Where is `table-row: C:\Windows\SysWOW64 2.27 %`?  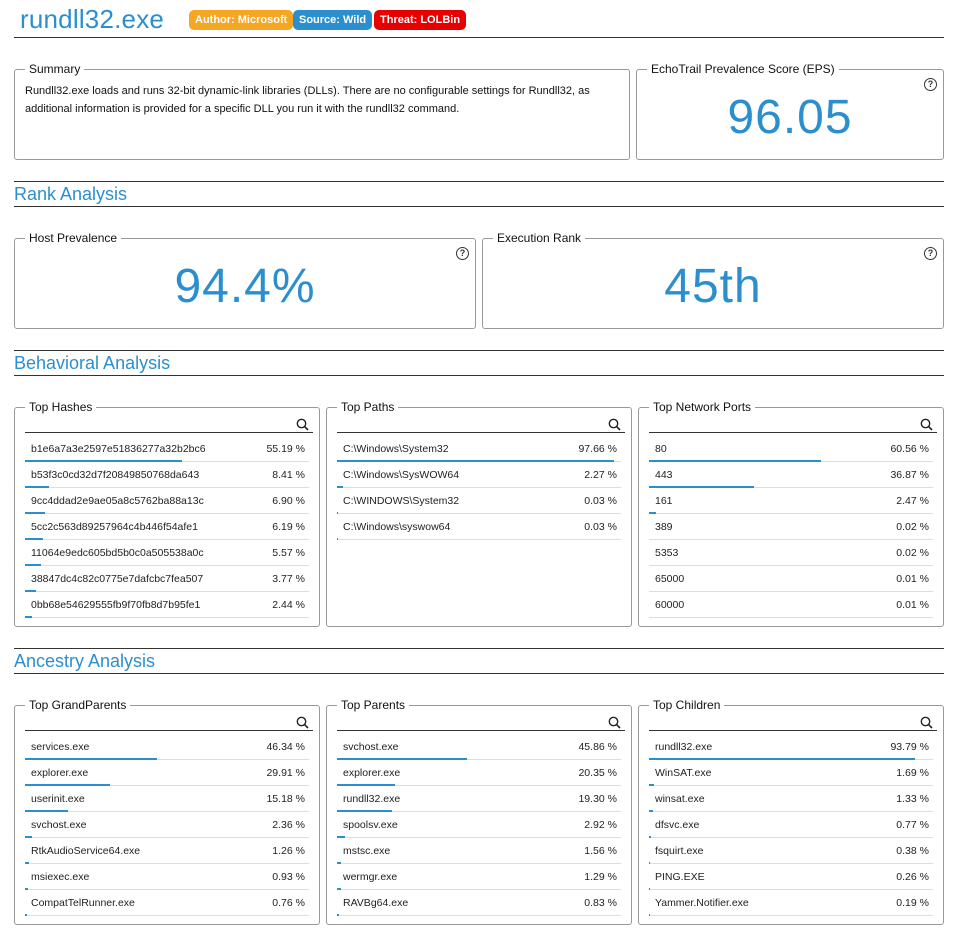
table-row: C:\Windows\SysWOW64 2.27 % is located at coordinates (479, 475).